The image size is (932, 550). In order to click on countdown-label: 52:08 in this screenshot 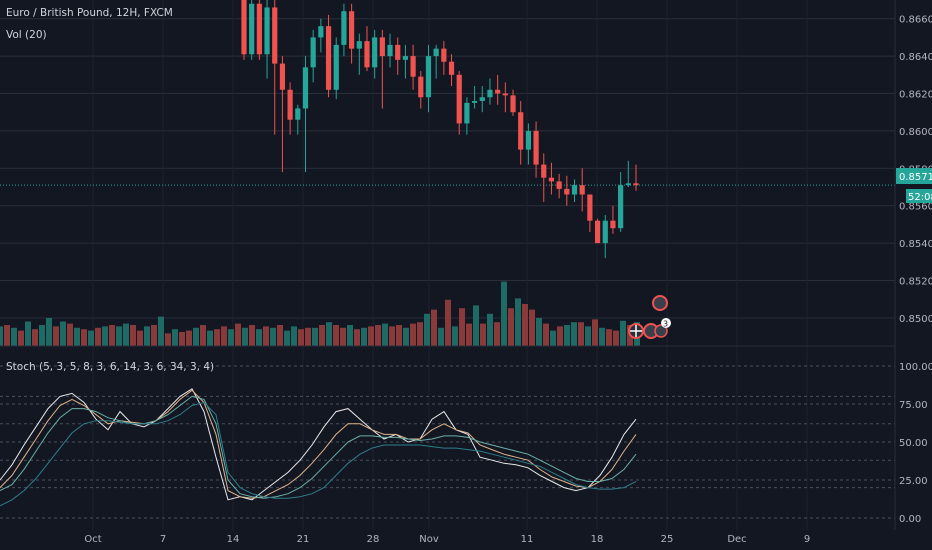, I will do `click(920, 197)`.